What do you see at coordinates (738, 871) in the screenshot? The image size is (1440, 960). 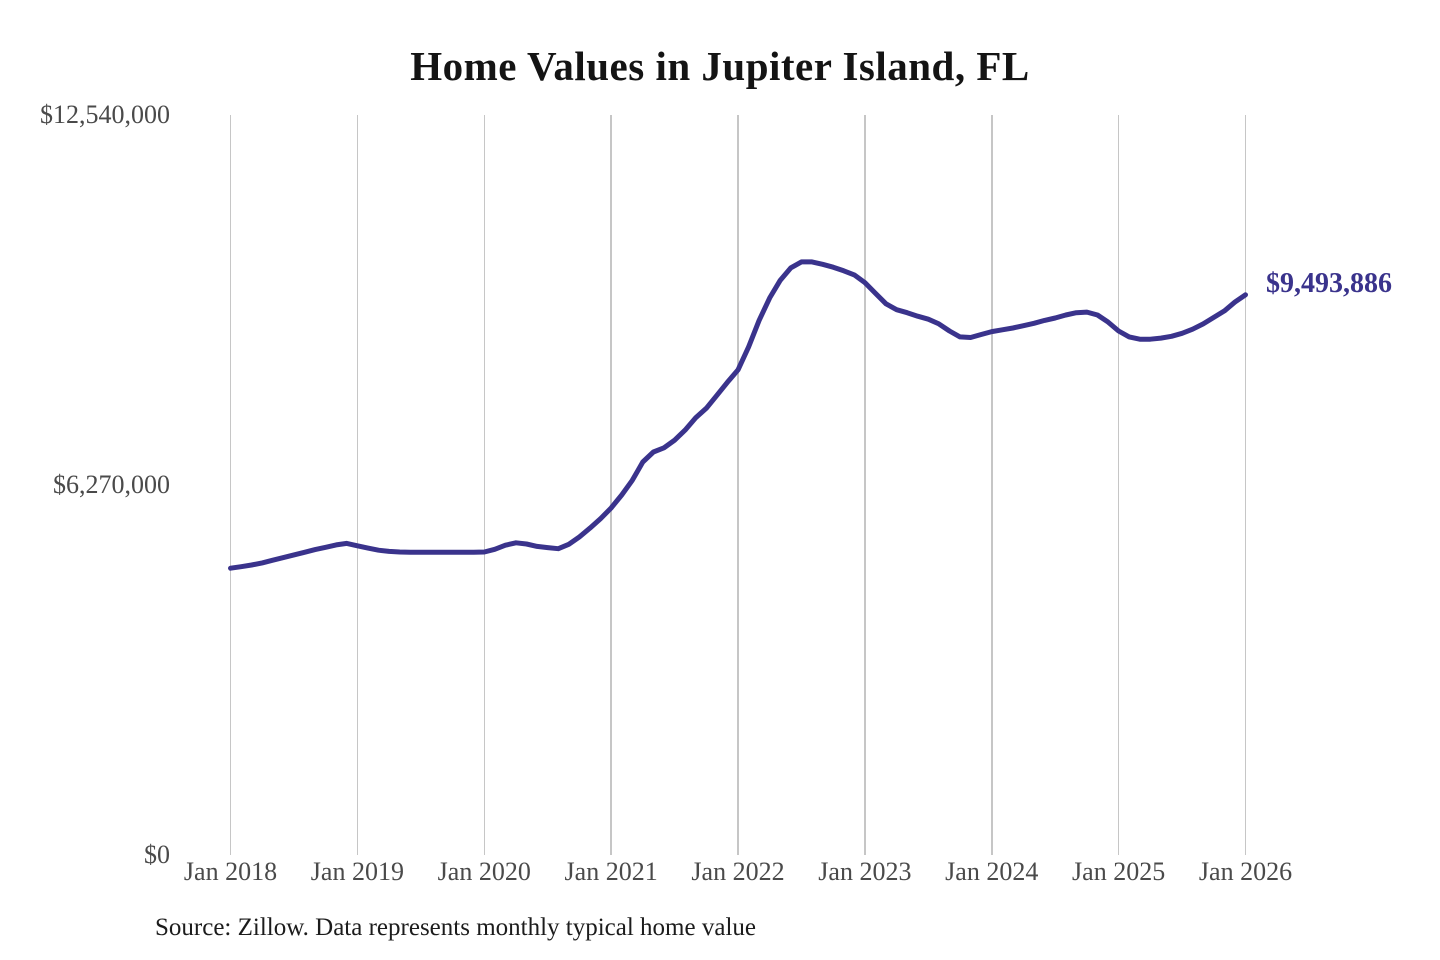 I see `x-tick-jan-2022: Jan 2022` at bounding box center [738, 871].